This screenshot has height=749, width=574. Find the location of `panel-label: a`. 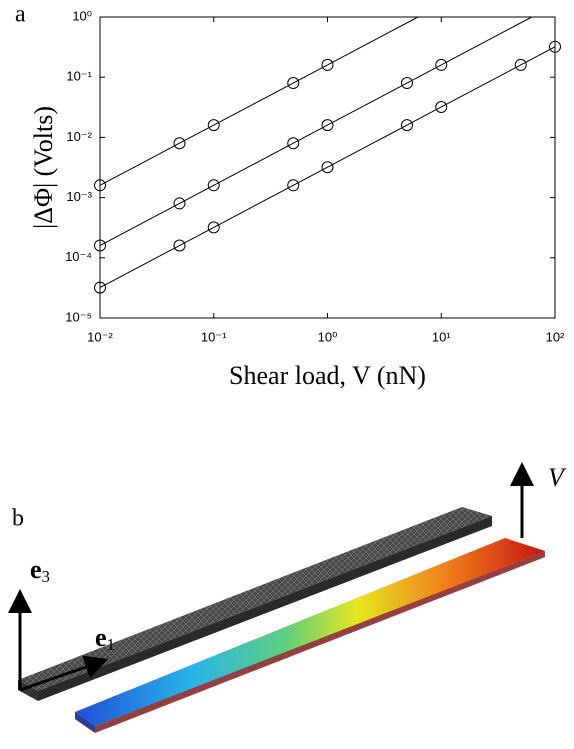

panel-label: a is located at coordinates (20, 15).